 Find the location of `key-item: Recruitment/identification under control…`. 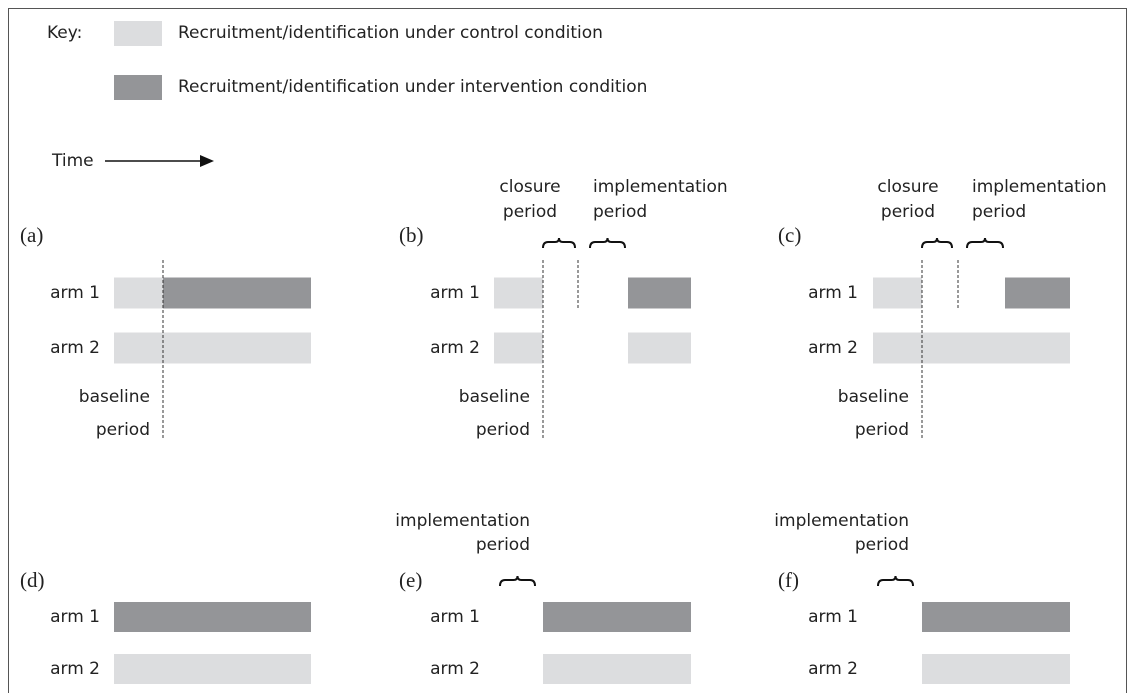

key-item: Recruitment/identification under control… is located at coordinates (390, 33).